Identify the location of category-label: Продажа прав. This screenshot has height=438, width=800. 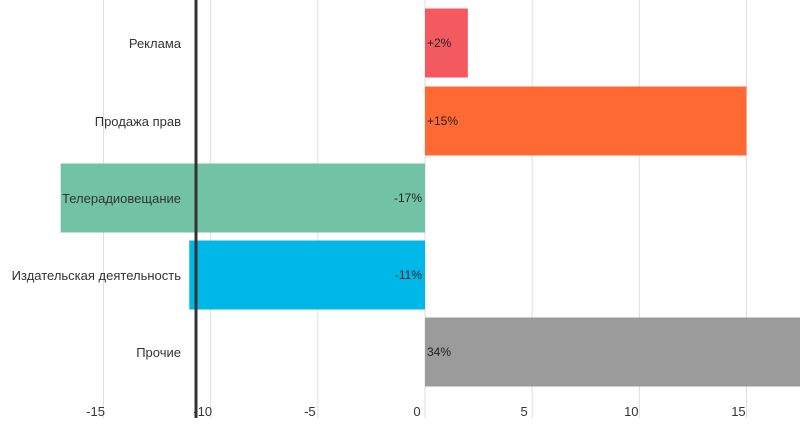
(138, 121).